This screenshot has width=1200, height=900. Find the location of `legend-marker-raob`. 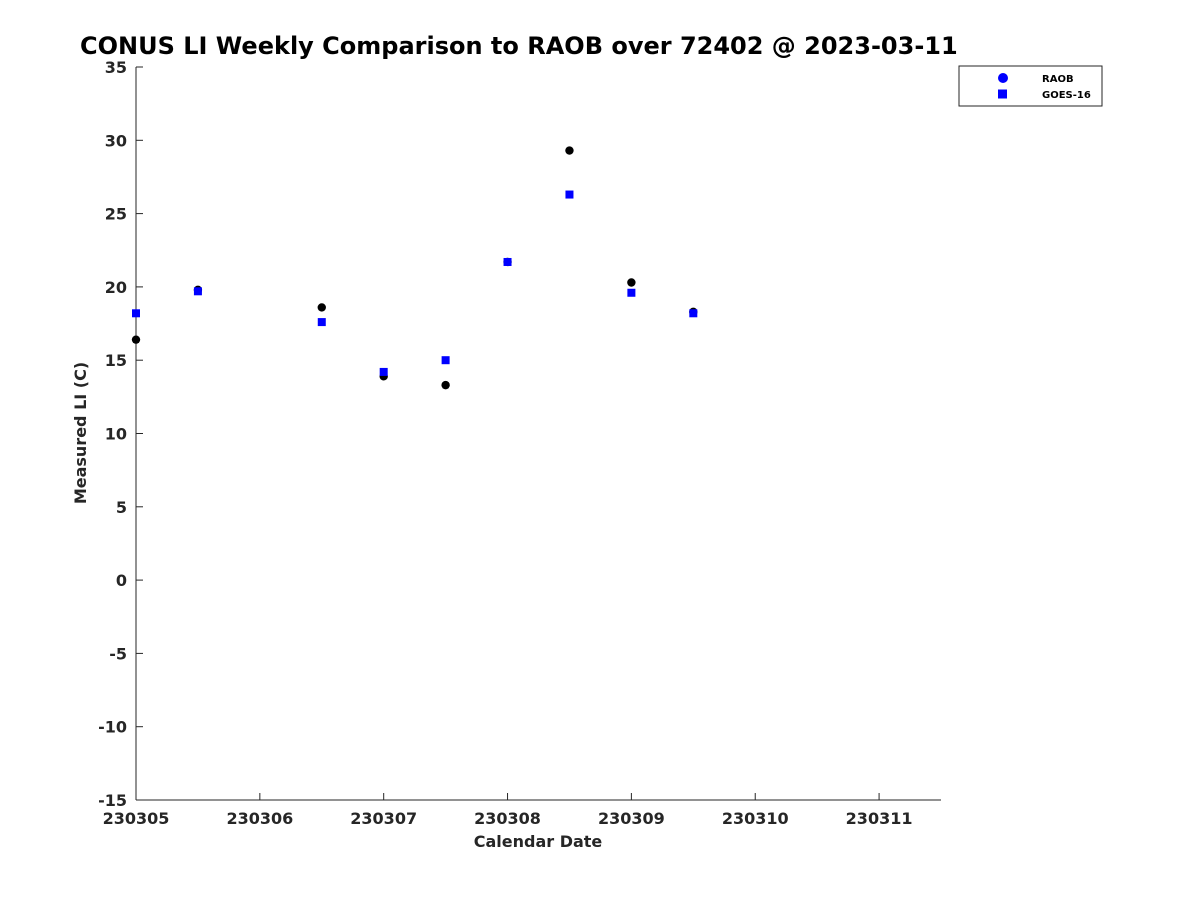

legend-marker-raob is located at coordinates (1003, 78).